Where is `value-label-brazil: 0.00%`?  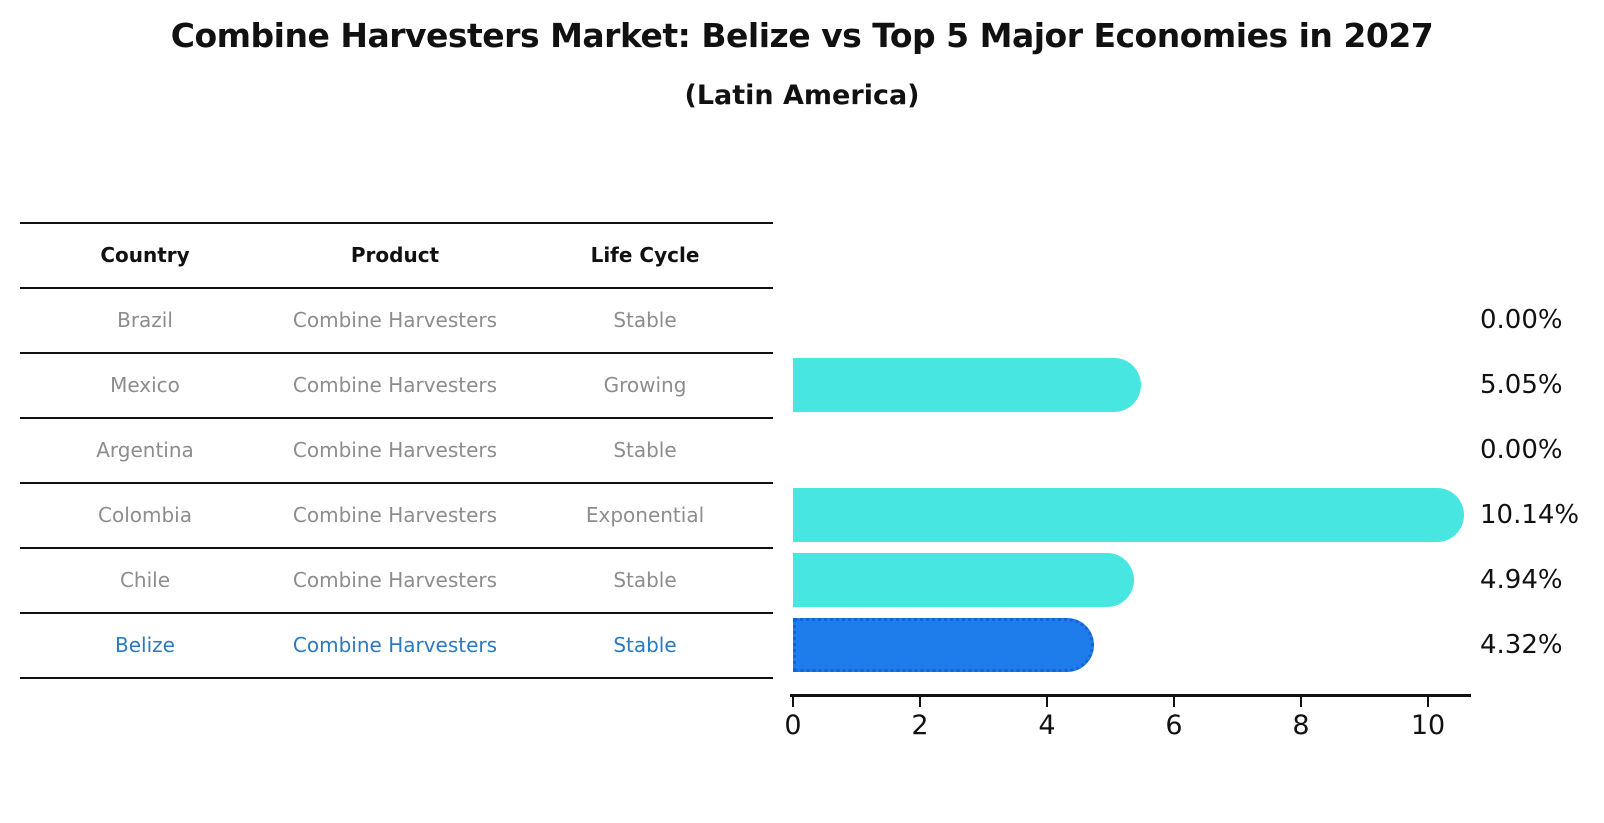 value-label-brazil: 0.00% is located at coordinates (1521, 320).